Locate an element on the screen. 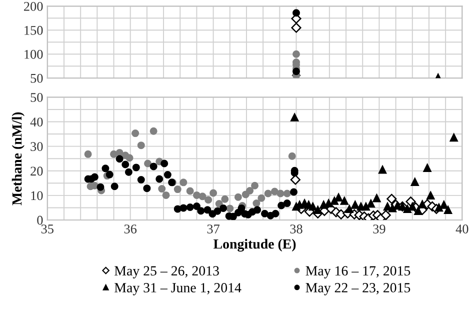 Image resolution: width=474 pixels, height=324 pixels. y-tick-label: 40 is located at coordinates (36, 122).